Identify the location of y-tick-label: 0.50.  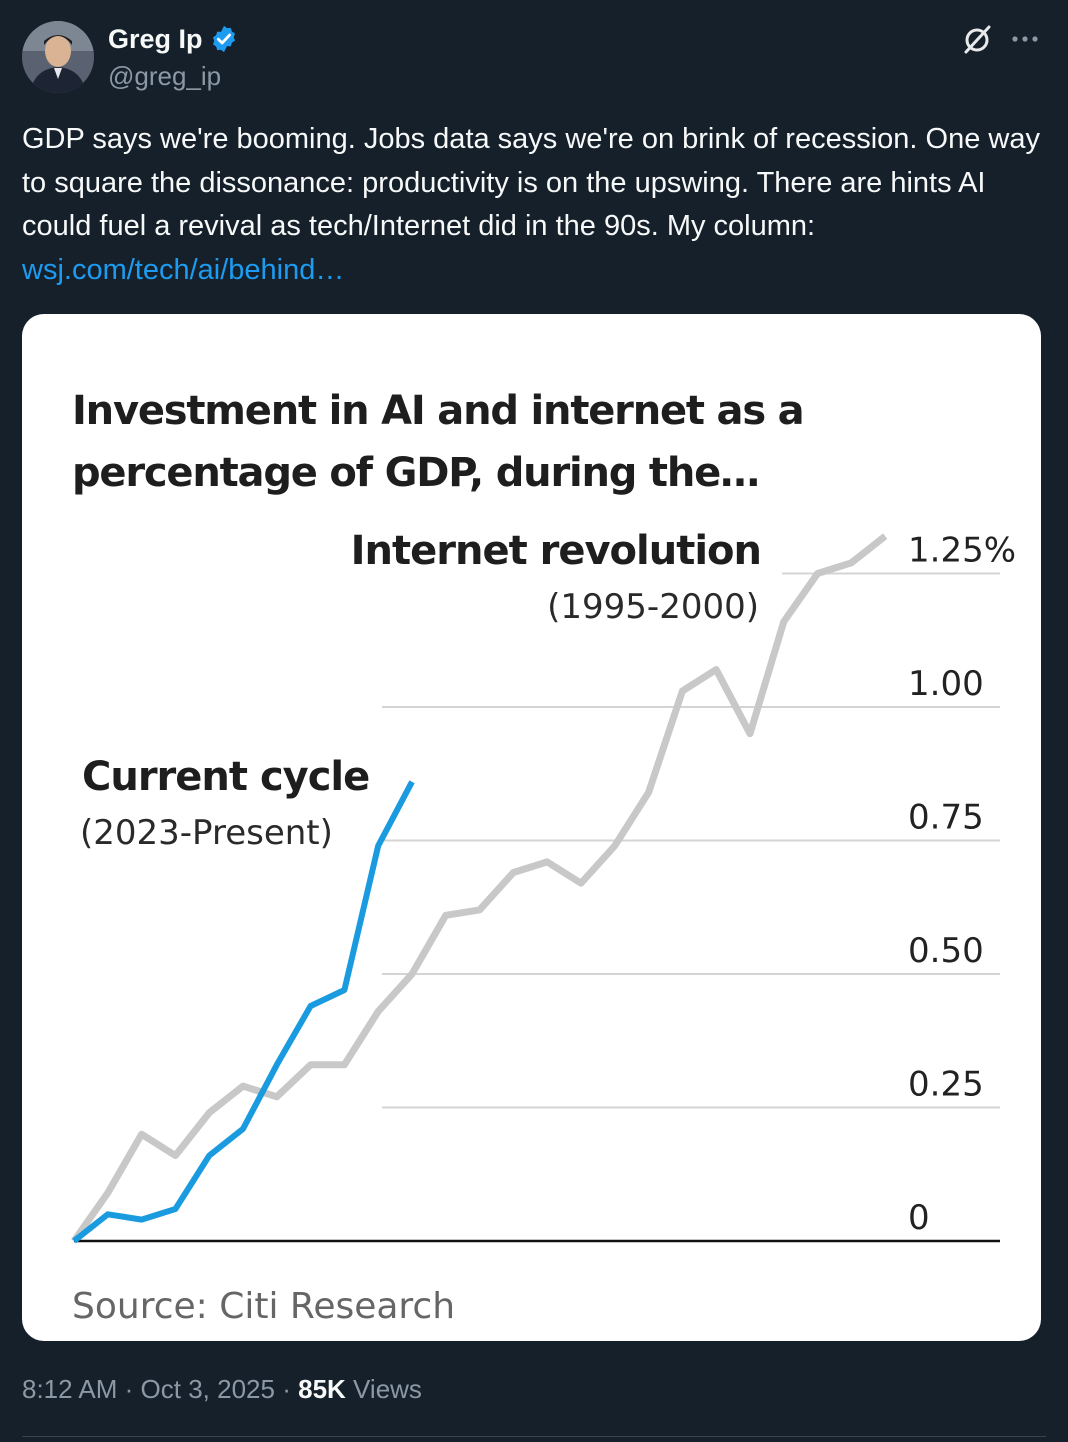
(946, 951).